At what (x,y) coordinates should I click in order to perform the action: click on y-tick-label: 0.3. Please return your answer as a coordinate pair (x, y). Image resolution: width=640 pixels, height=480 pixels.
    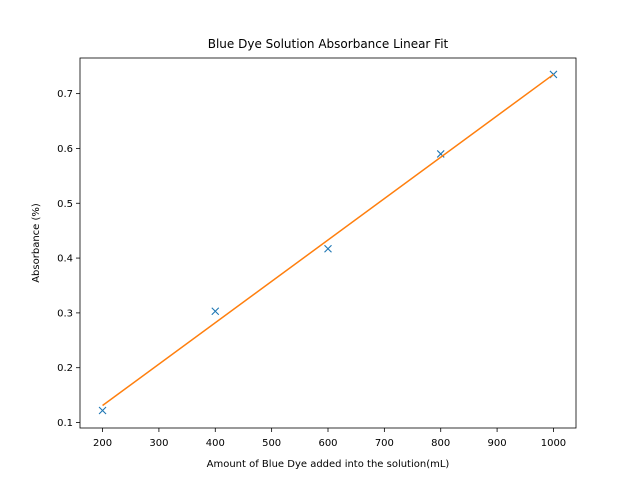
    Looking at the image, I should click on (65, 313).